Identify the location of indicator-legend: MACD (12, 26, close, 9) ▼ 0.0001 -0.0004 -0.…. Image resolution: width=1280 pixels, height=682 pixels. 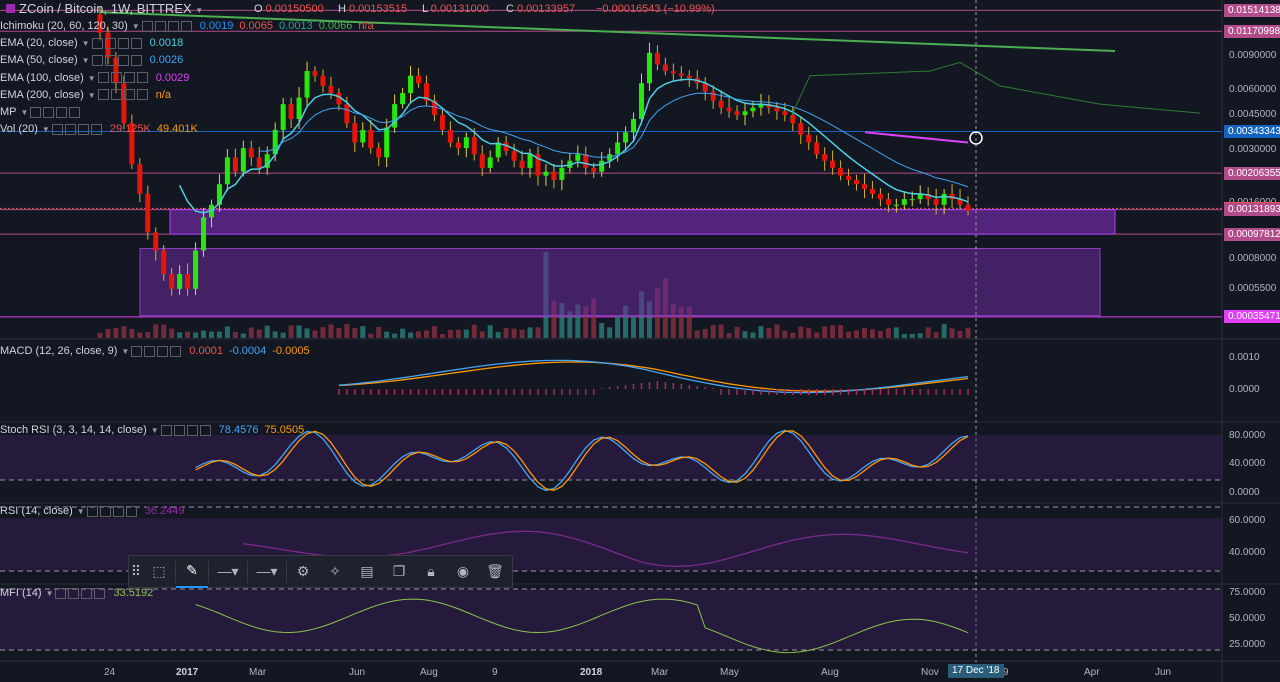
(155, 351).